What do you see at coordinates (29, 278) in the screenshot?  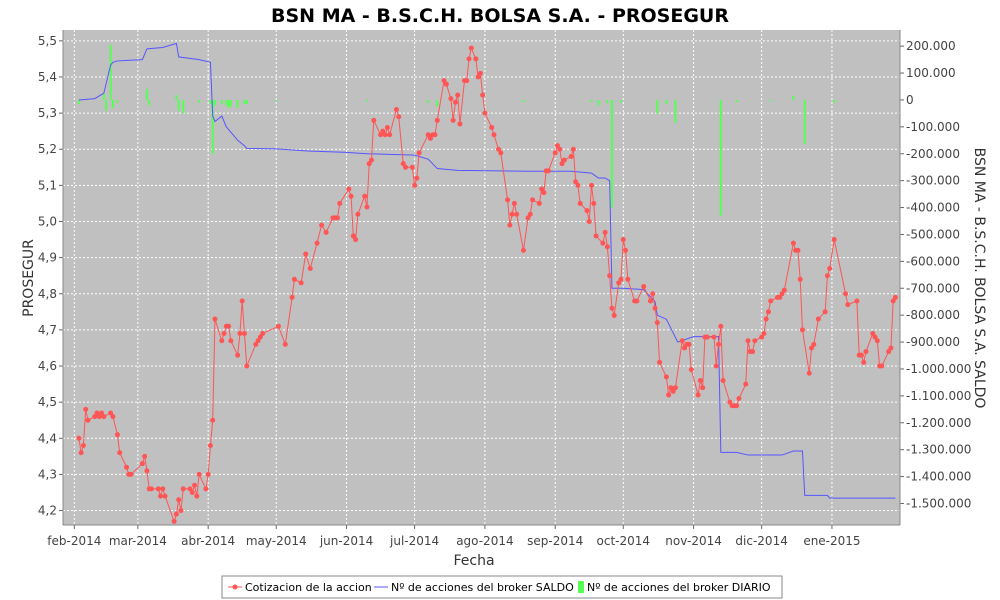 I see `y-axis-label: PROSEGUR` at bounding box center [29, 278].